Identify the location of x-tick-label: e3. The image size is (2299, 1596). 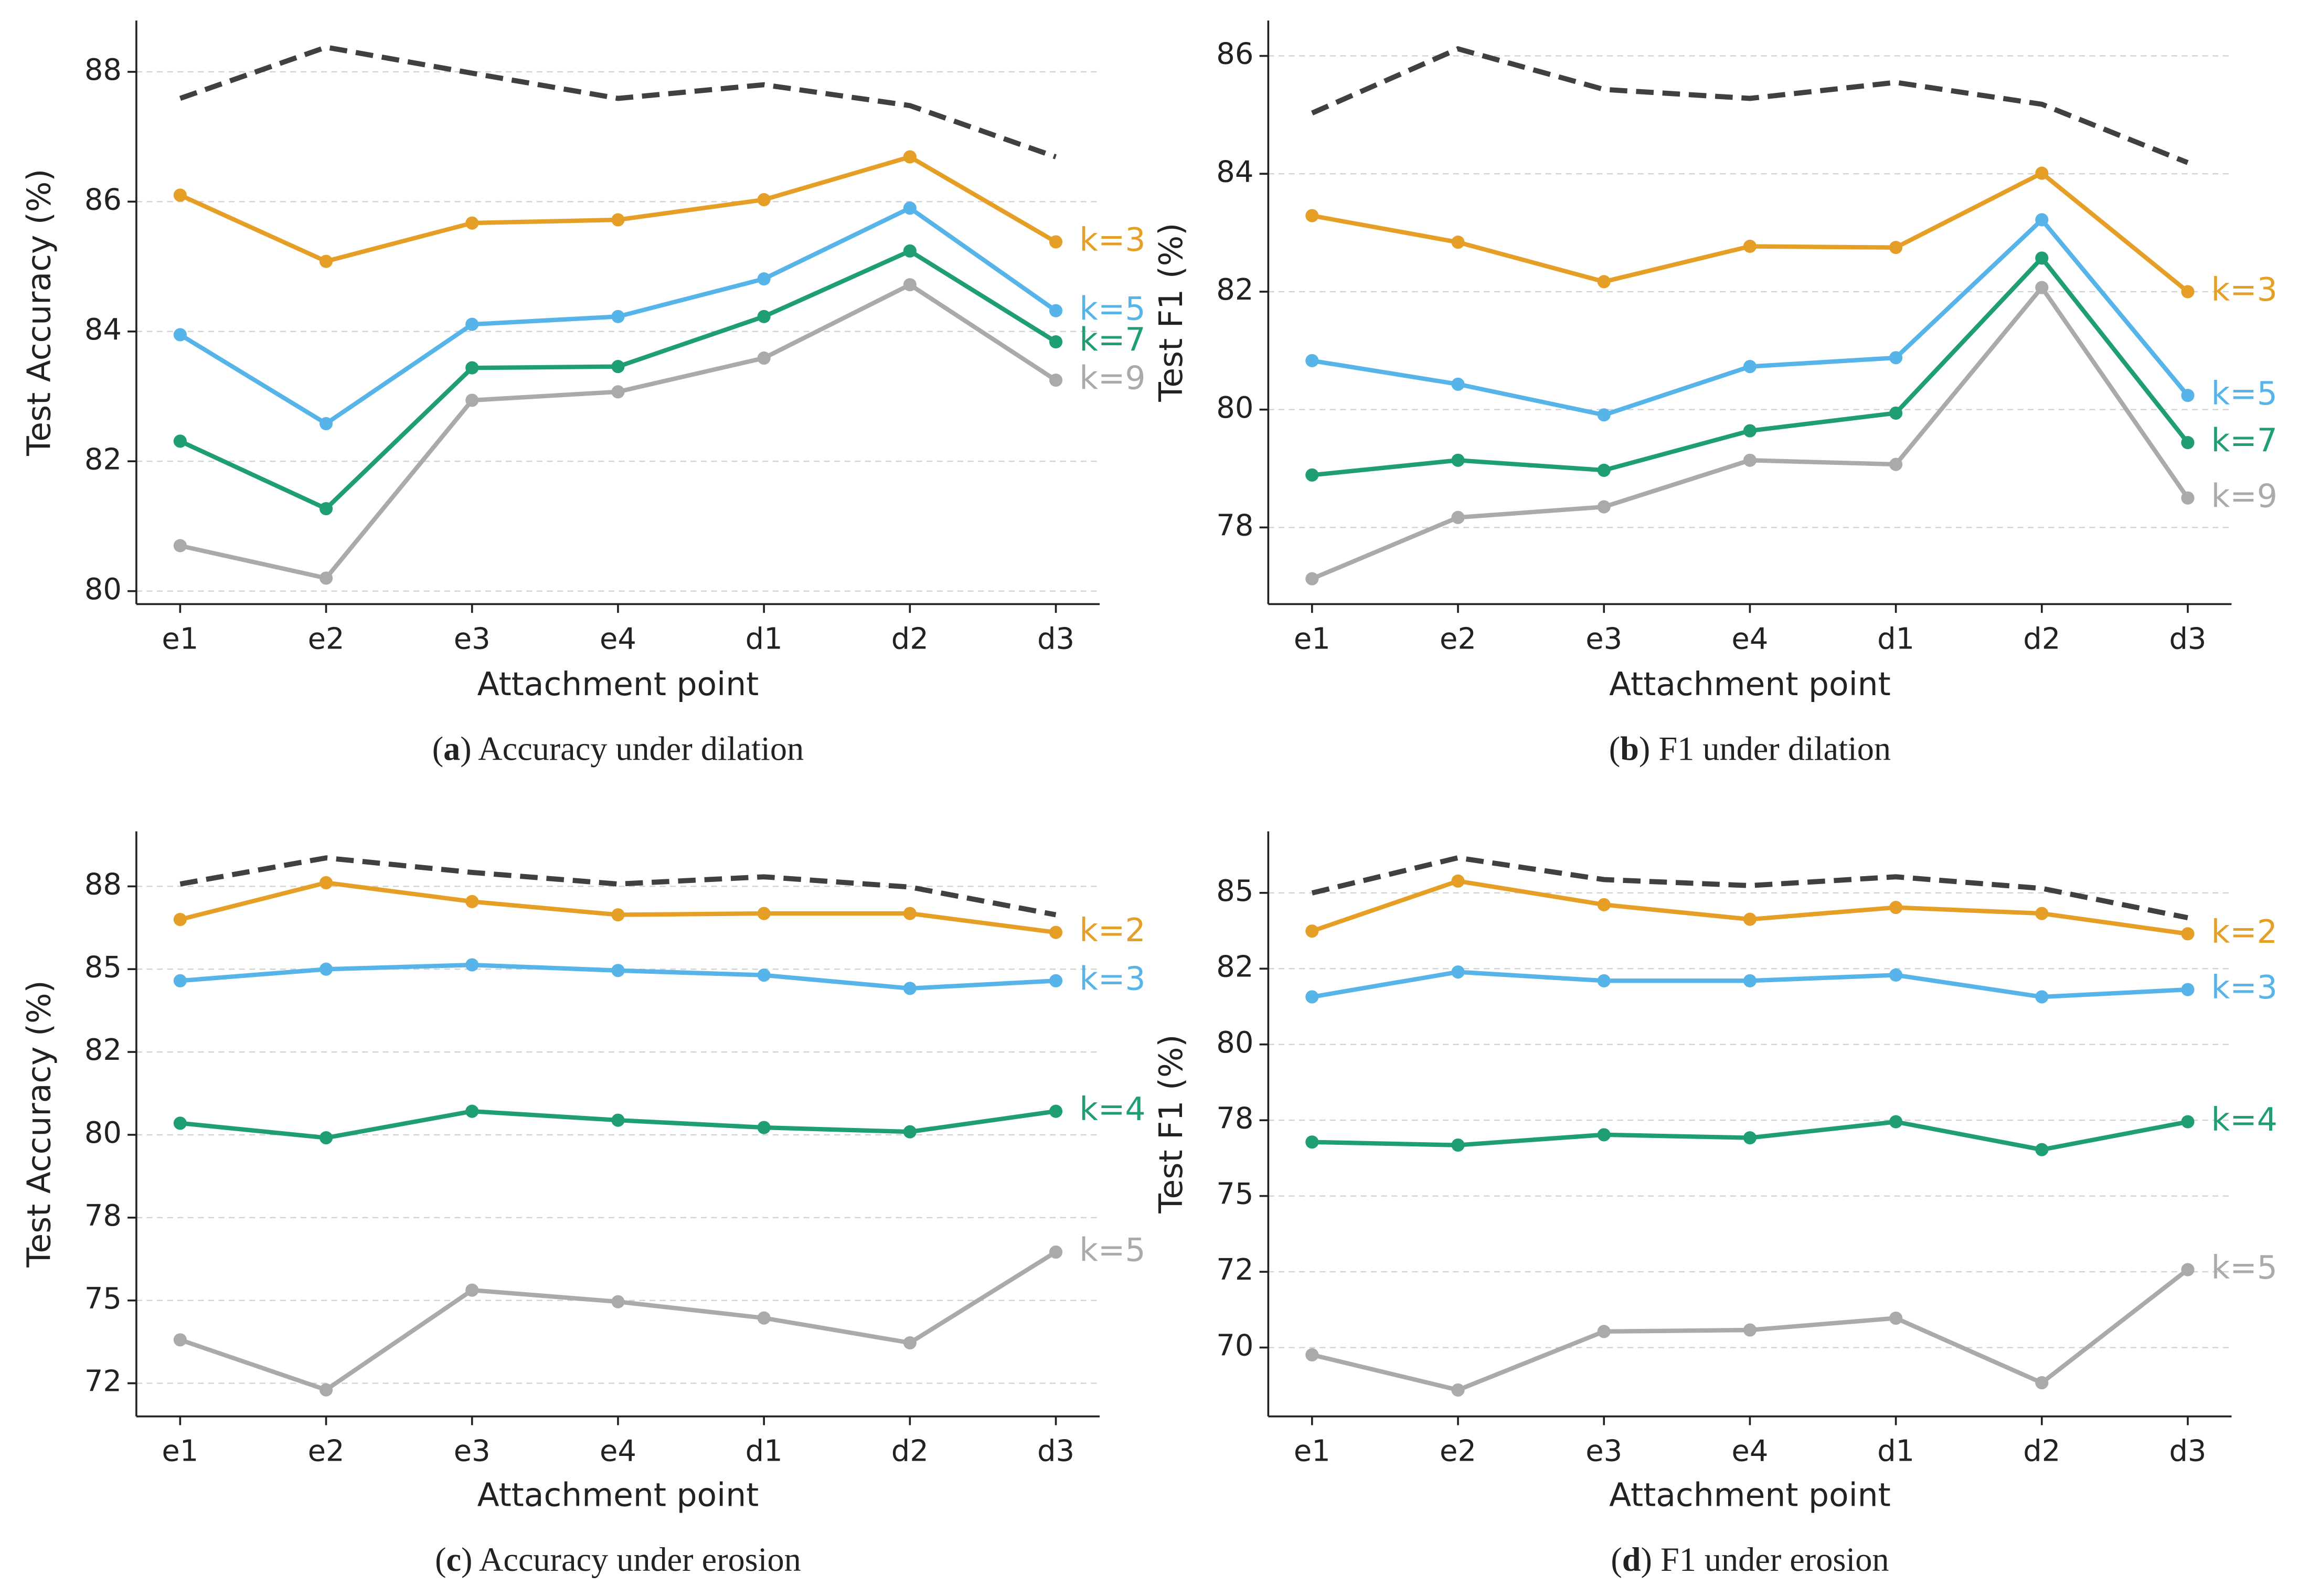
(1603, 1452).